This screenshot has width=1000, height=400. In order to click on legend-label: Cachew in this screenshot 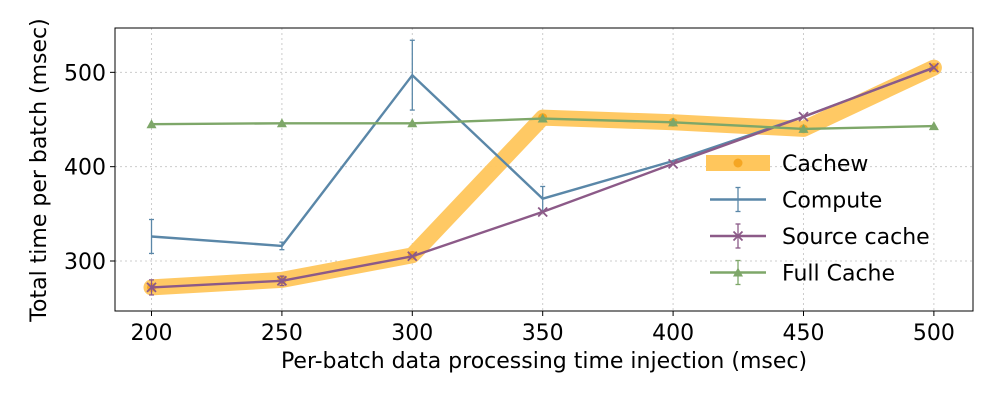, I will do `click(825, 164)`.